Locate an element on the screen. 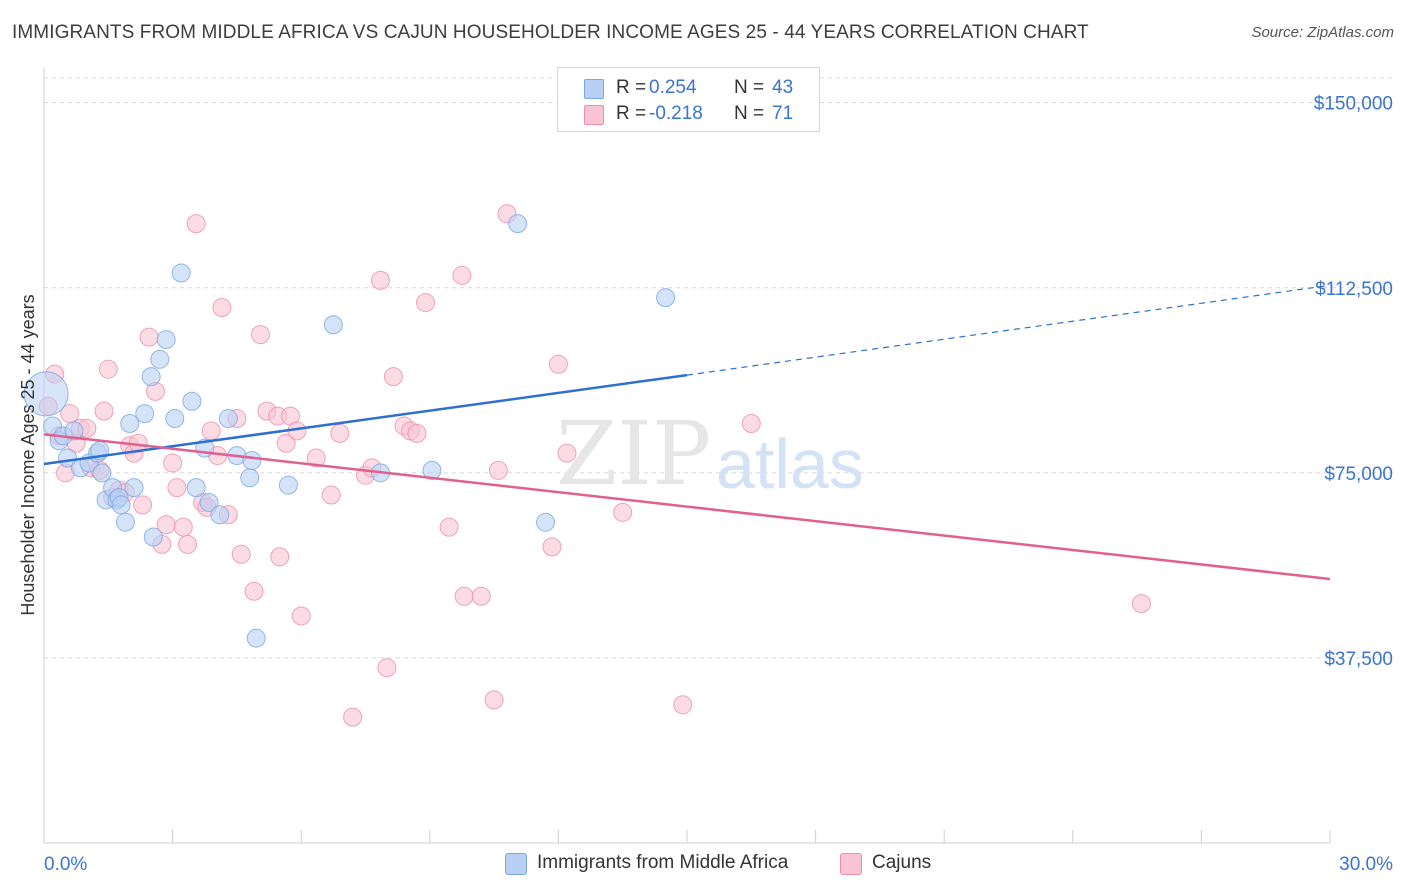  x-tick-label-max: 30.0% is located at coordinates (1366, 864).